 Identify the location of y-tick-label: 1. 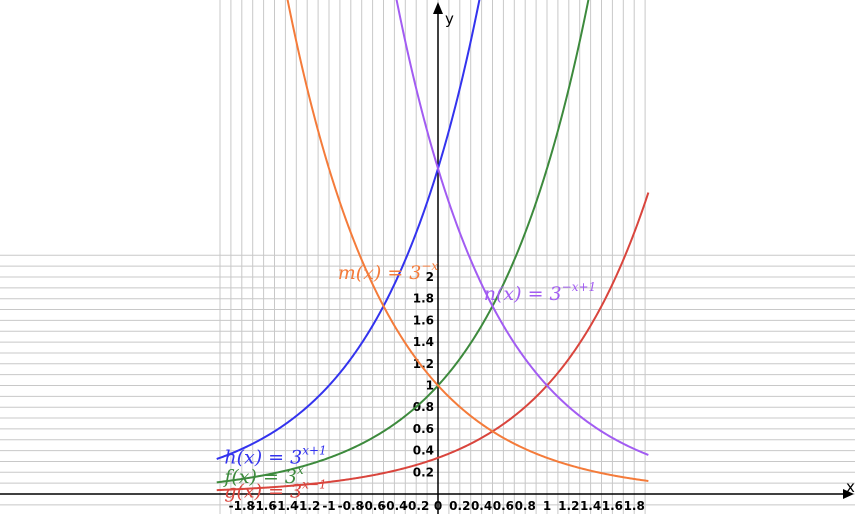
(430, 386).